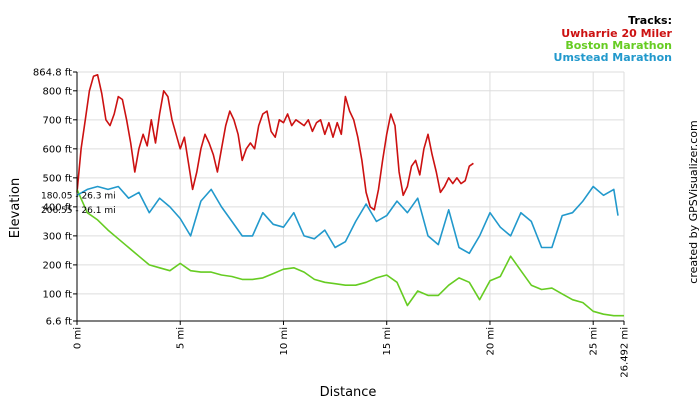 This screenshot has width=700, height=400. I want to click on y-tick-label: 800 ft, so click(57, 91).